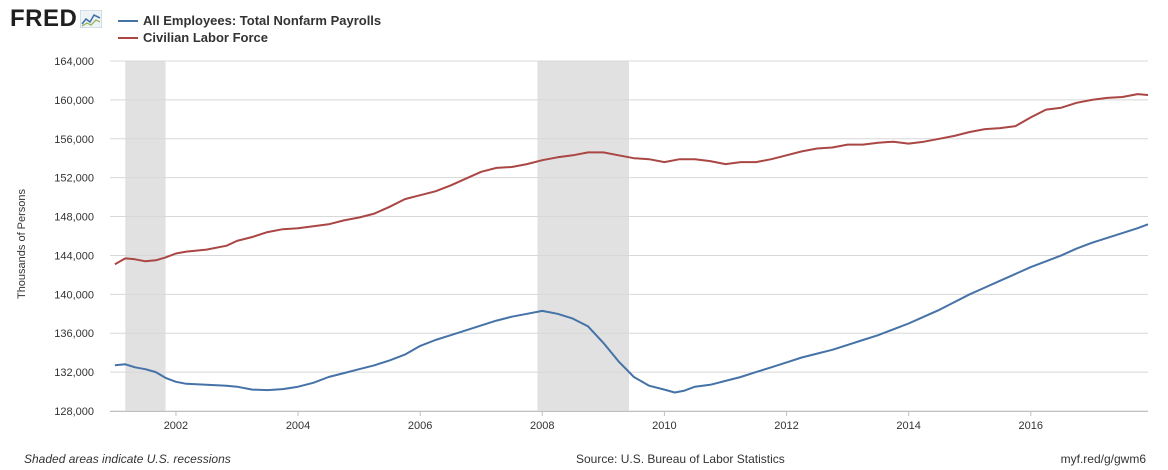  What do you see at coordinates (74, 373) in the screenshot?
I see `y-tick-label-132000: 132,000` at bounding box center [74, 373].